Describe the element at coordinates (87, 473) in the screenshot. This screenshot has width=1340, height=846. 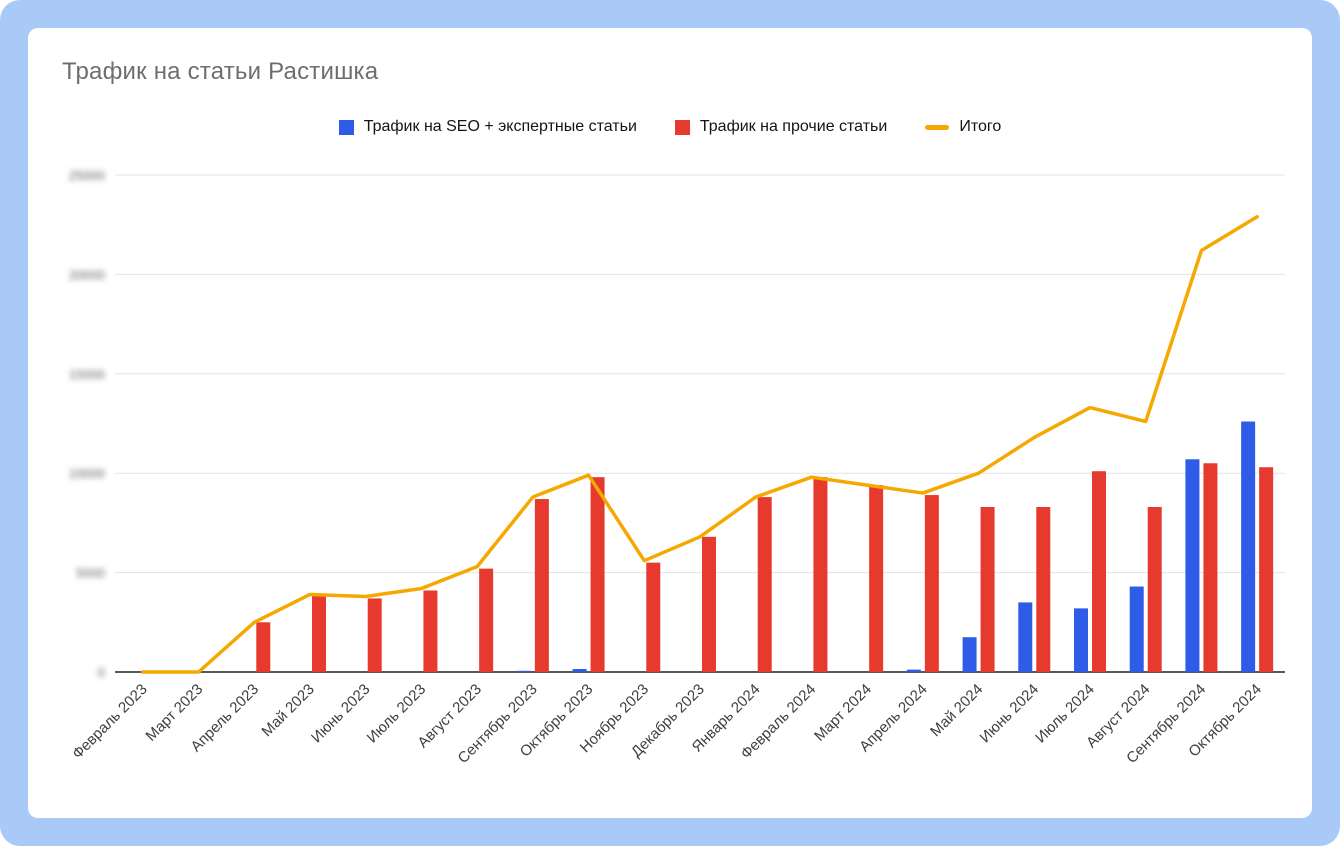
I see `y-axis-label: 10000` at that location.